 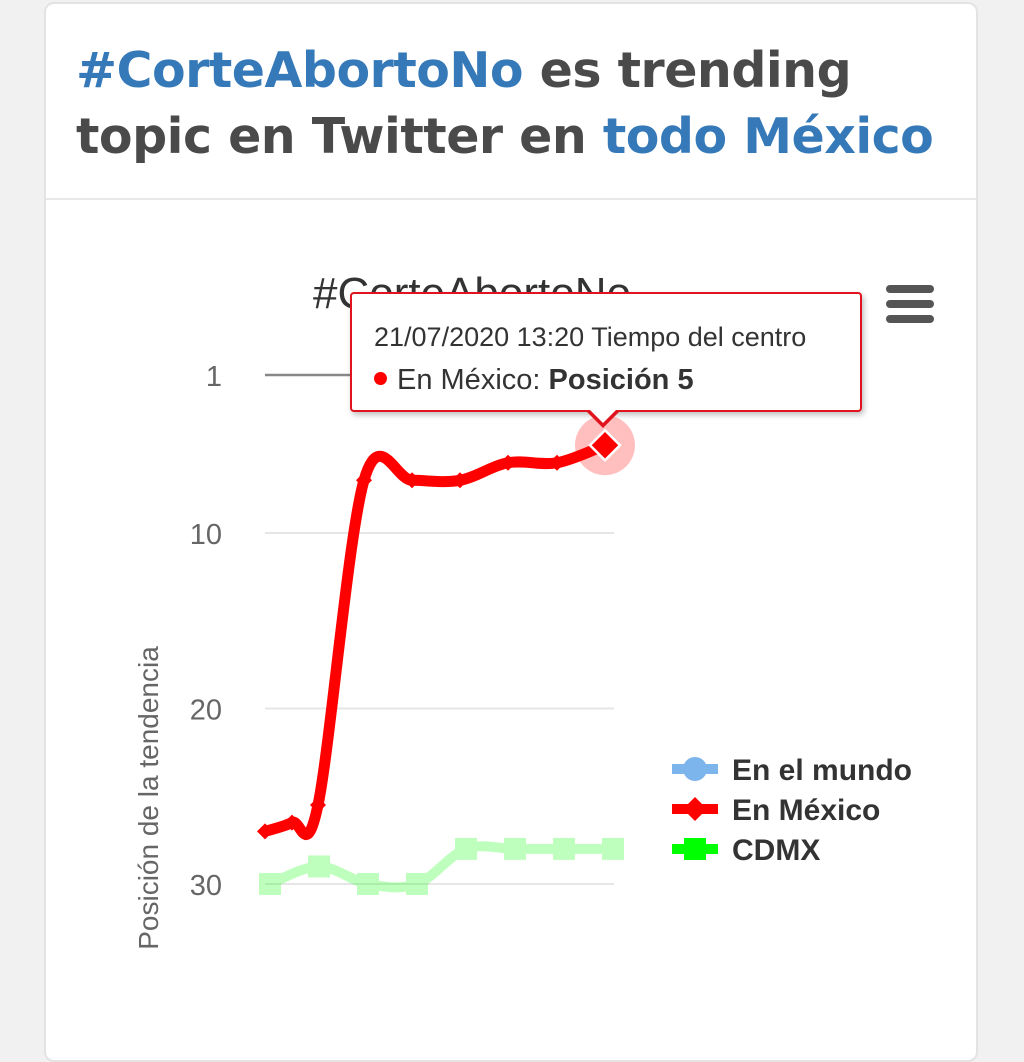 I want to click on tooltip-series-name: En México, so click(x=465, y=380).